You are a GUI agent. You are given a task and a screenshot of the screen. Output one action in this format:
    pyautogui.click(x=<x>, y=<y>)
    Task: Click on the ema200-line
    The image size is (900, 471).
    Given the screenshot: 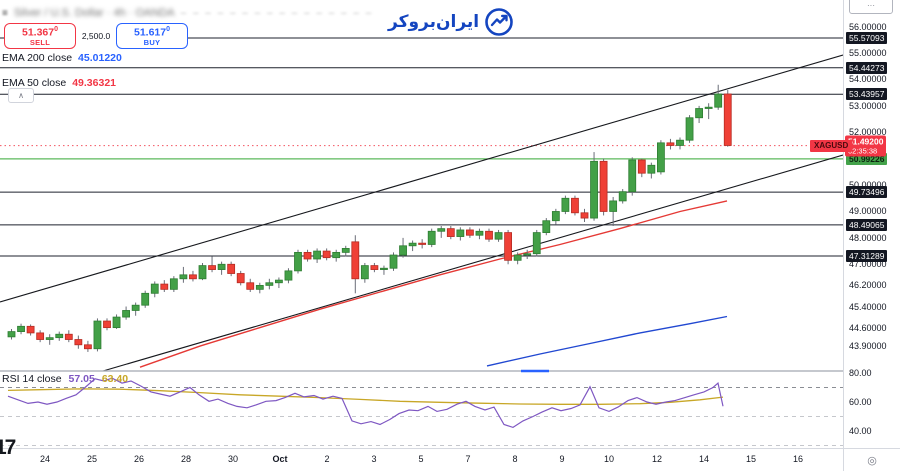 What is the action you would take?
    pyautogui.click(x=607, y=341)
    